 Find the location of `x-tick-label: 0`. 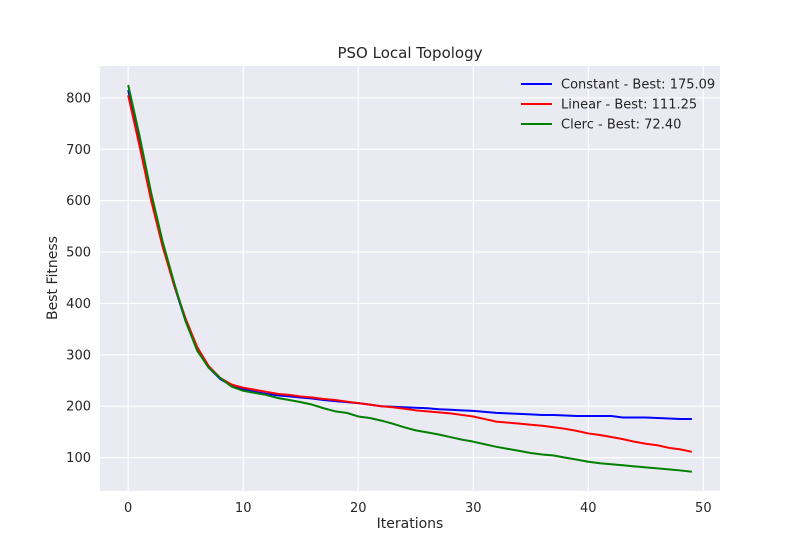

x-tick-label: 0 is located at coordinates (128, 508).